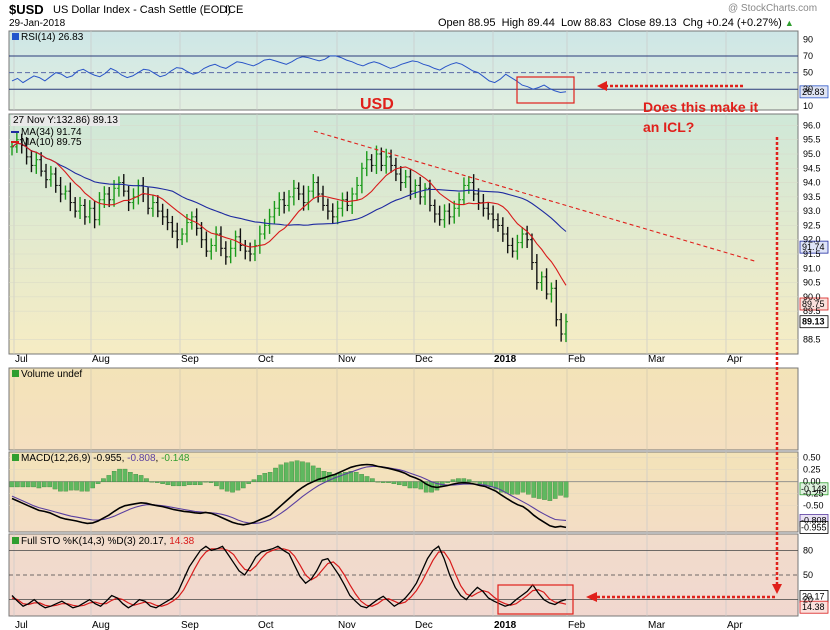 The height and width of the screenshot is (630, 830). What do you see at coordinates (65, 120) in the screenshot?
I see `price-cursor-legend: 27 Nov Y:132.86) 89.13` at bounding box center [65, 120].